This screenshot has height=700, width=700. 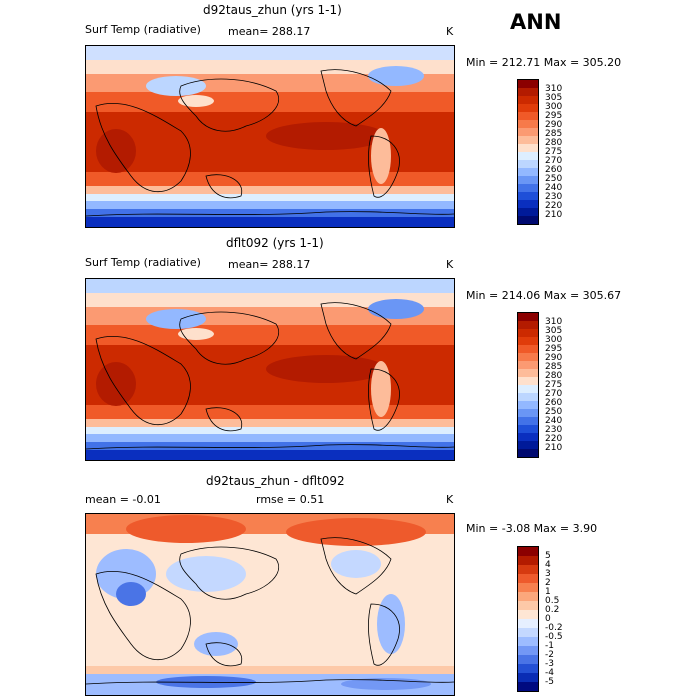 What do you see at coordinates (548, 564) in the screenshot?
I see `colorbar-label: 4` at bounding box center [548, 564].